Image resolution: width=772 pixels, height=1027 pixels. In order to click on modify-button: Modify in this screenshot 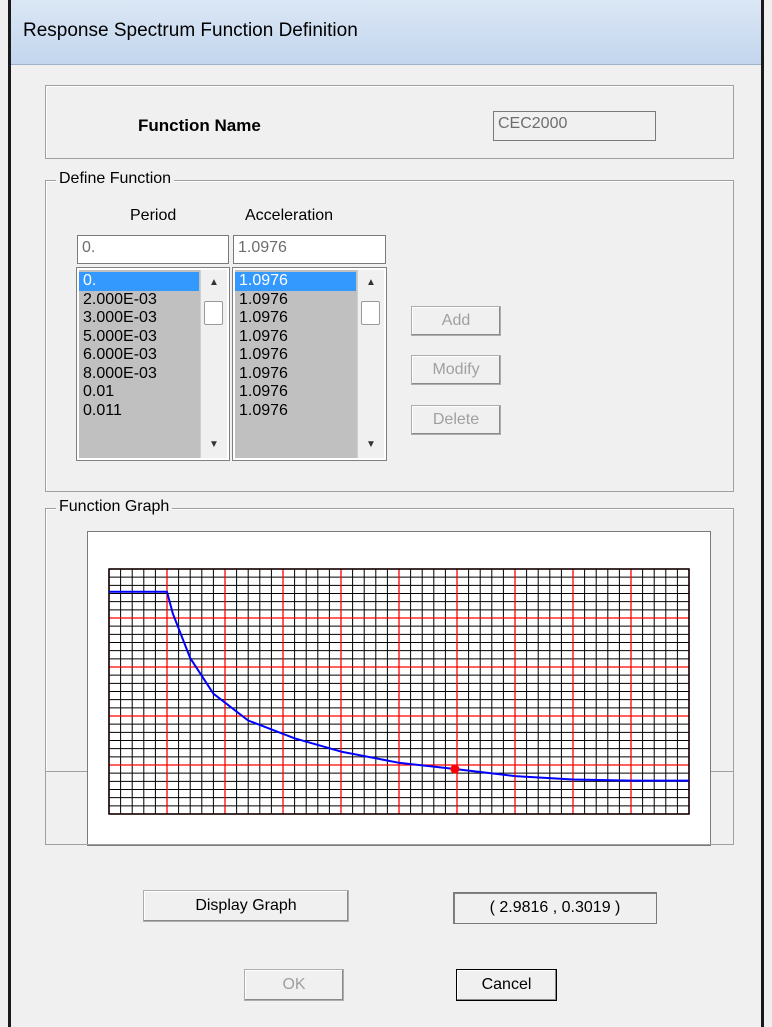, I will do `click(456, 370)`.